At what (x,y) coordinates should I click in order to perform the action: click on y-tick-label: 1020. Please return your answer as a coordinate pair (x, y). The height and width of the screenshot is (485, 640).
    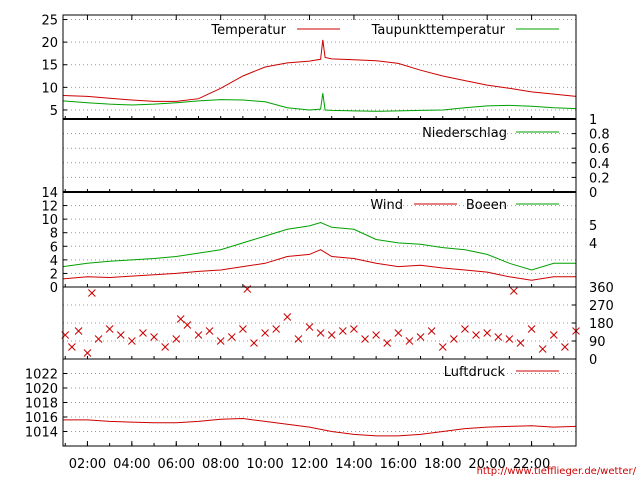
    Looking at the image, I should click on (41, 389).